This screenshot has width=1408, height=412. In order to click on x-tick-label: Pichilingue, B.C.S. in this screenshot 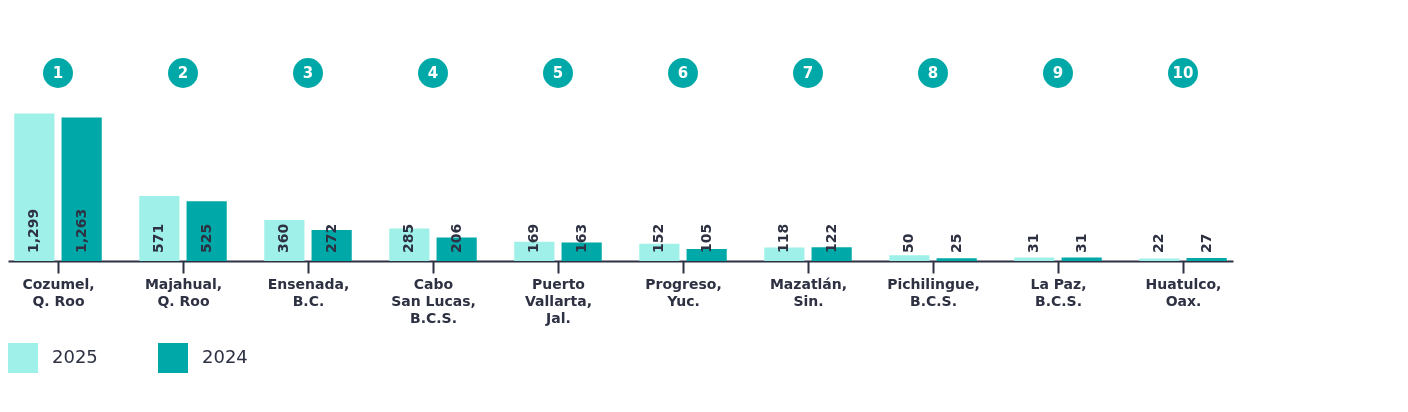, I will do `click(933, 292)`.